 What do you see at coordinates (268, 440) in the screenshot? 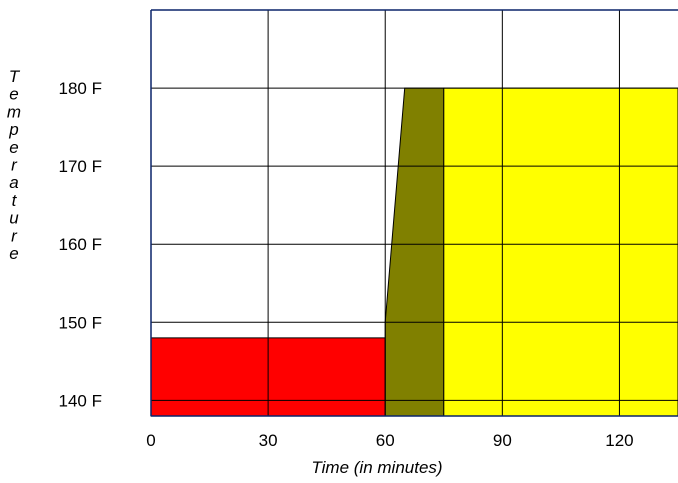
I see `x-tick-label: 30` at bounding box center [268, 440].